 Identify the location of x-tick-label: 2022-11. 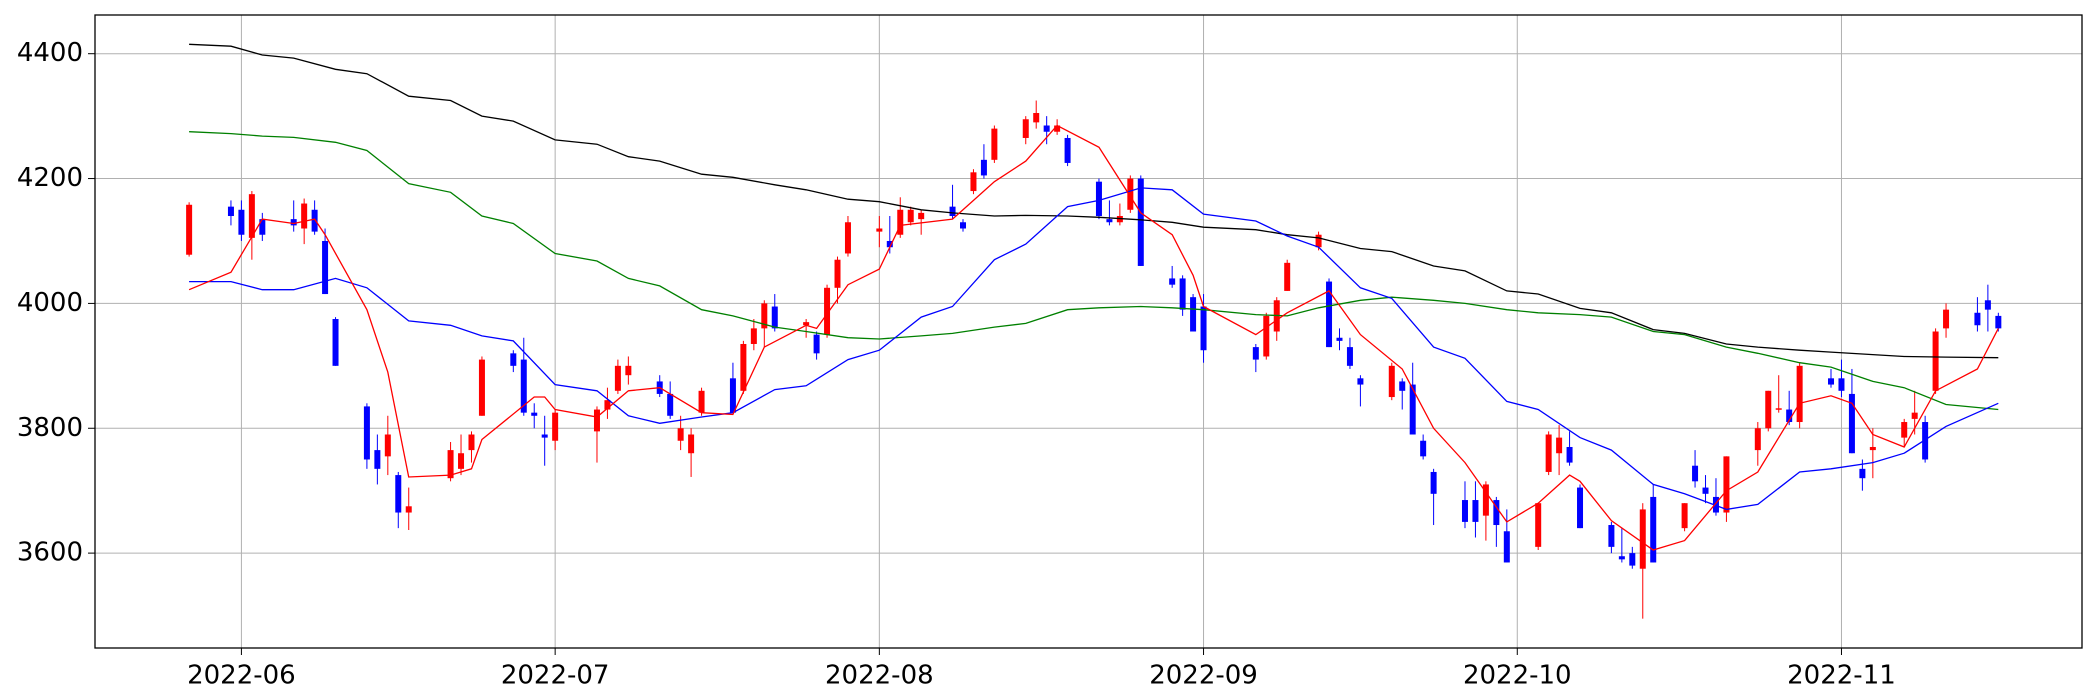
(1841, 676).